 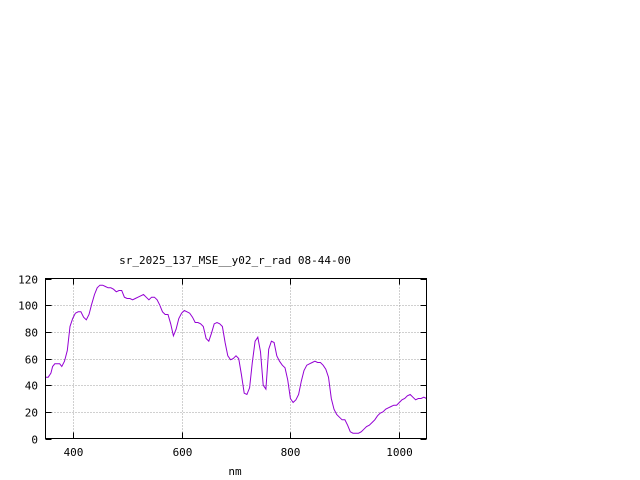 What do you see at coordinates (34, 440) in the screenshot?
I see `y-tick-label: 0` at bounding box center [34, 440].